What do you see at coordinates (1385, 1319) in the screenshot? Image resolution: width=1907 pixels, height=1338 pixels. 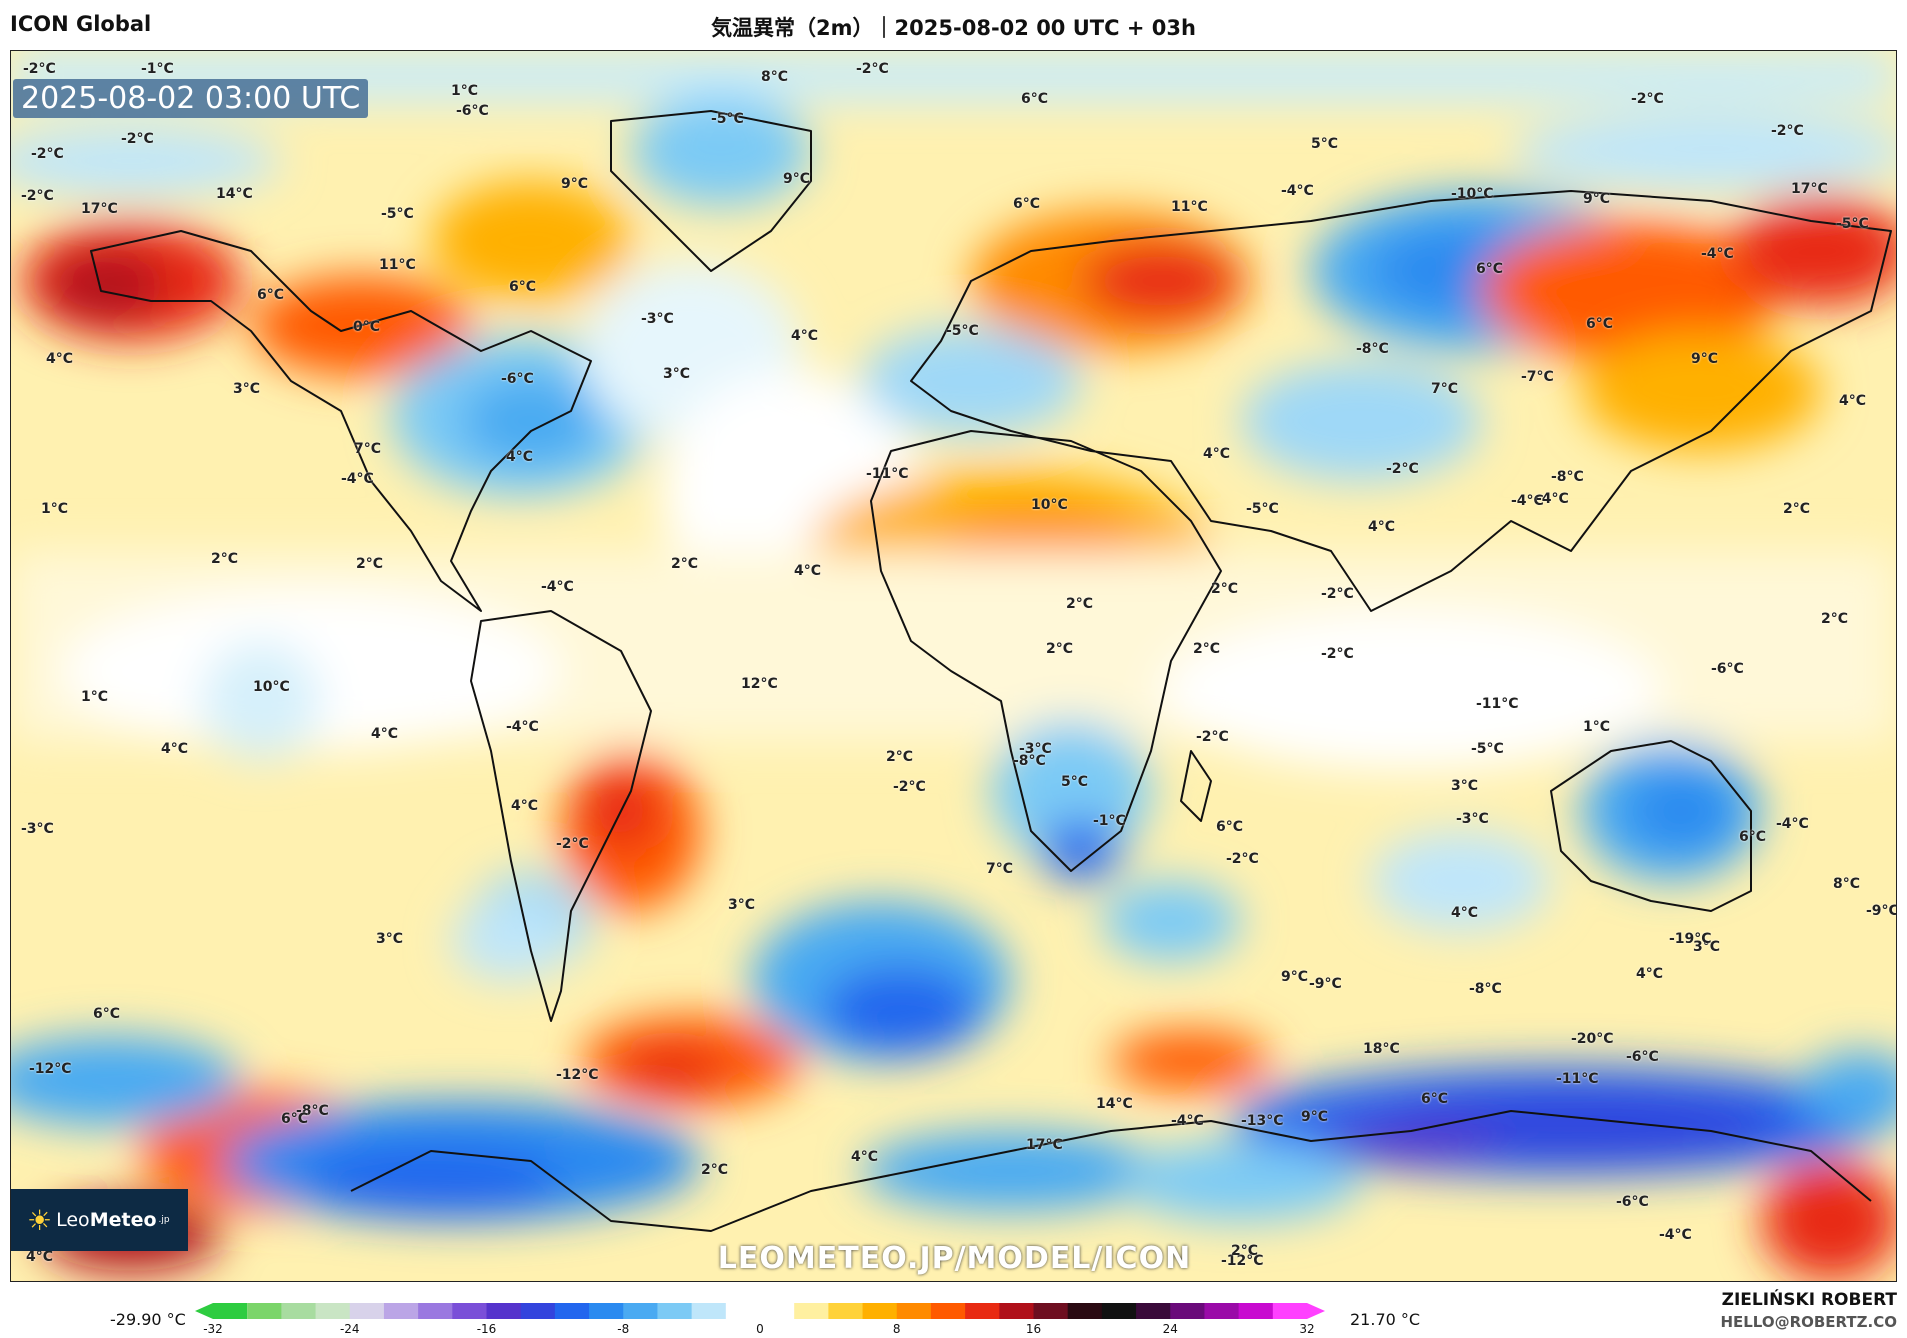 I see `colorbar-max-label: 21.70 °C` at bounding box center [1385, 1319].